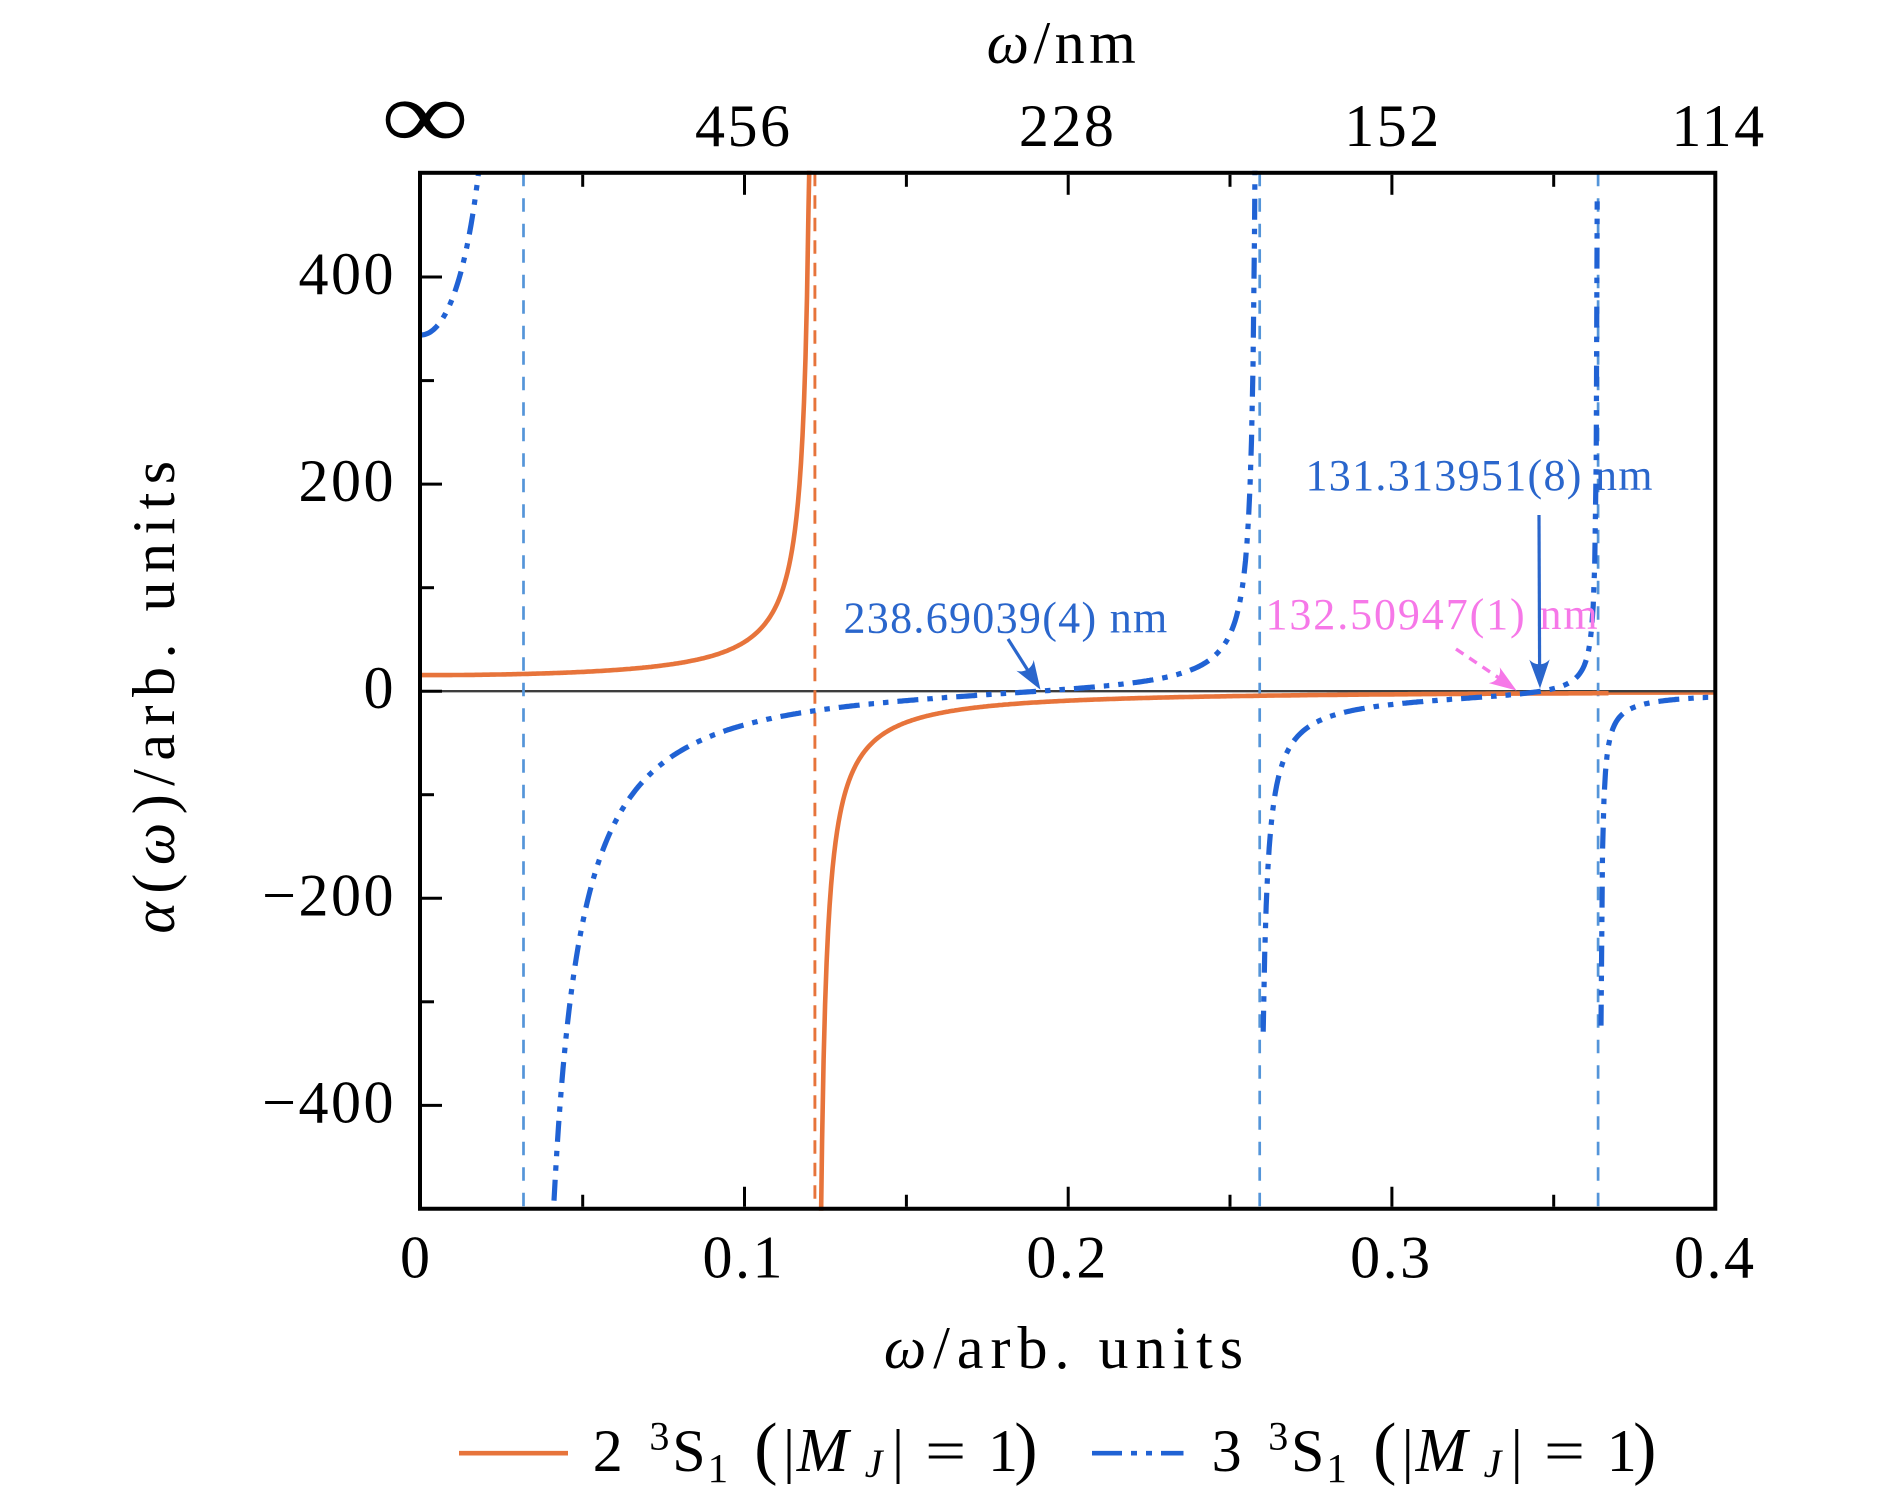 This screenshot has height=1500, width=1890. What do you see at coordinates (1393, 126) in the screenshot?
I see `svg-text: 152` at bounding box center [1393, 126].